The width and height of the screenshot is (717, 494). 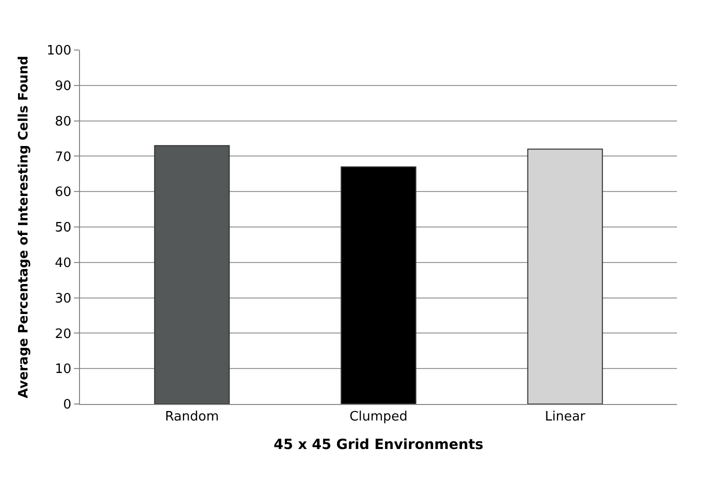 What do you see at coordinates (63, 263) in the screenshot?
I see `y-tick-label: 40` at bounding box center [63, 263].